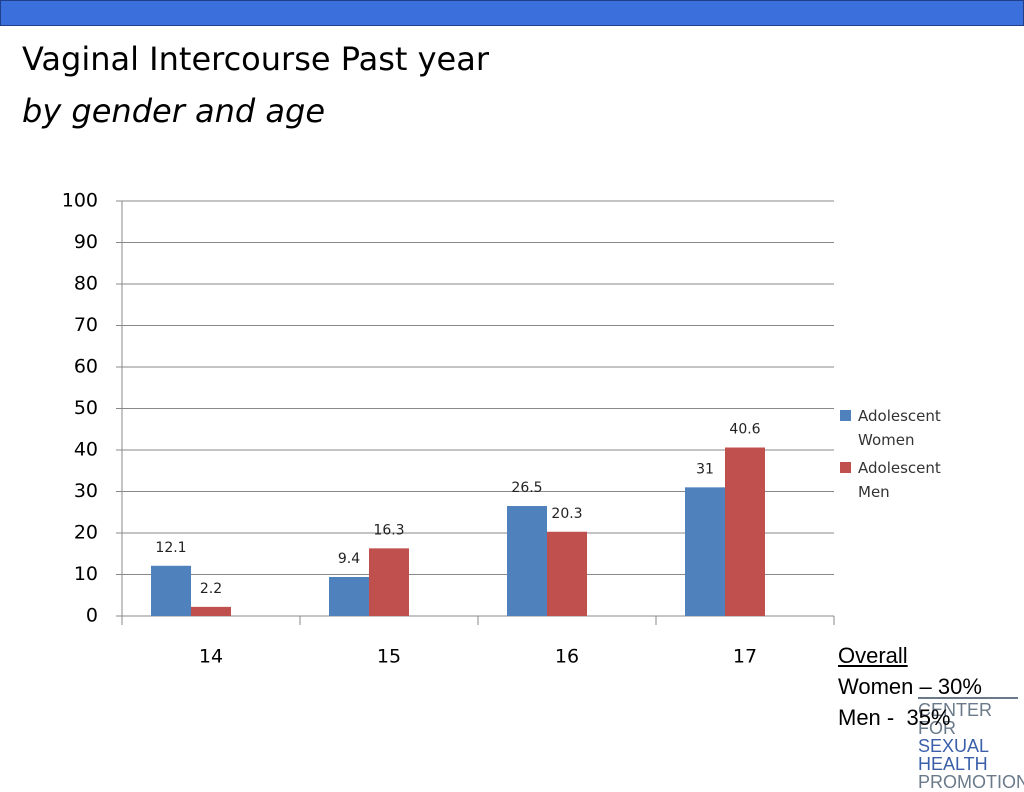 The width and height of the screenshot is (1024, 792). Describe the element at coordinates (349, 559) in the screenshot. I see `value-label: 9.4` at that location.